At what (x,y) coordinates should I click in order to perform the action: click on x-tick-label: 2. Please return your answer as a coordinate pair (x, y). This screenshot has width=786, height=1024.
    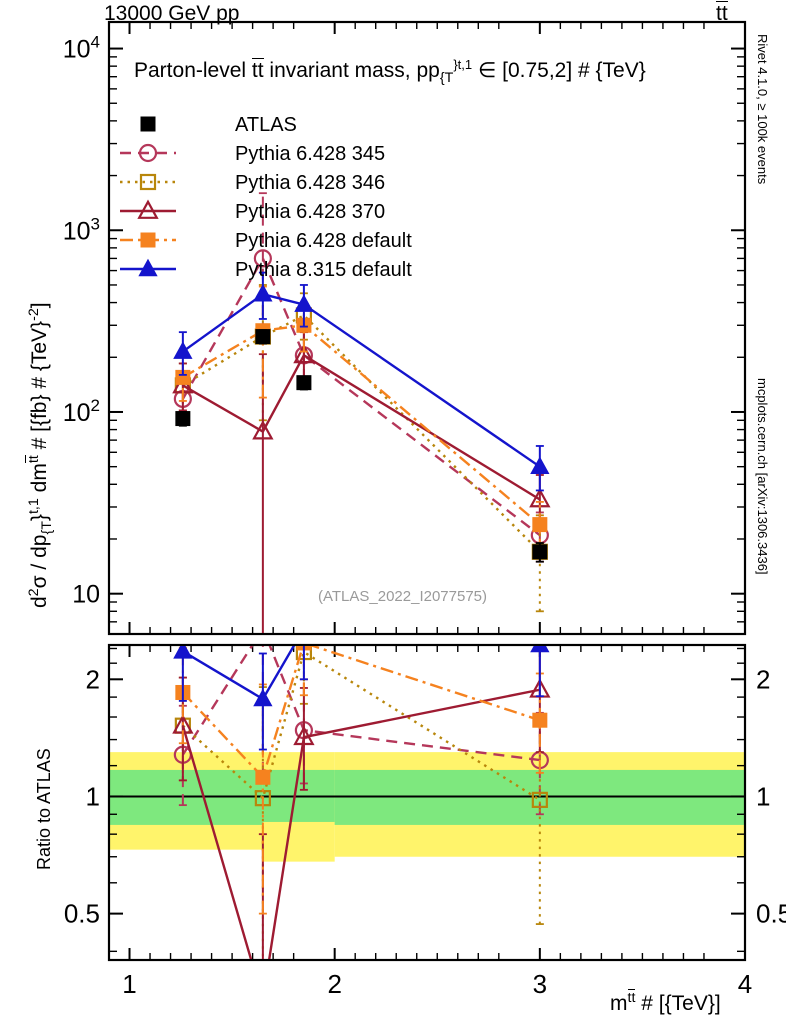
    Looking at the image, I should click on (334, 984).